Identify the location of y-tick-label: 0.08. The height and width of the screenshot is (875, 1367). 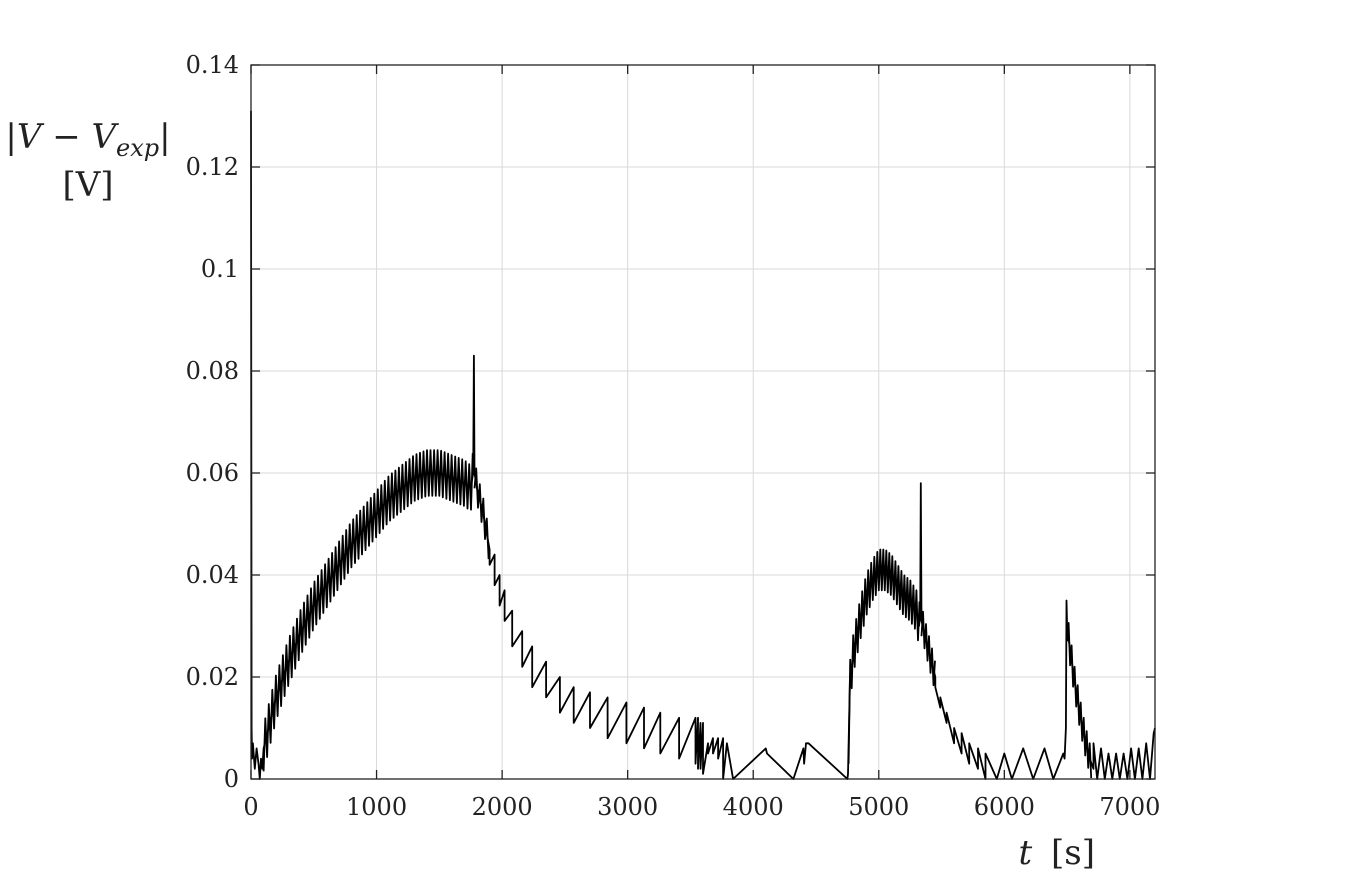
(212, 371).